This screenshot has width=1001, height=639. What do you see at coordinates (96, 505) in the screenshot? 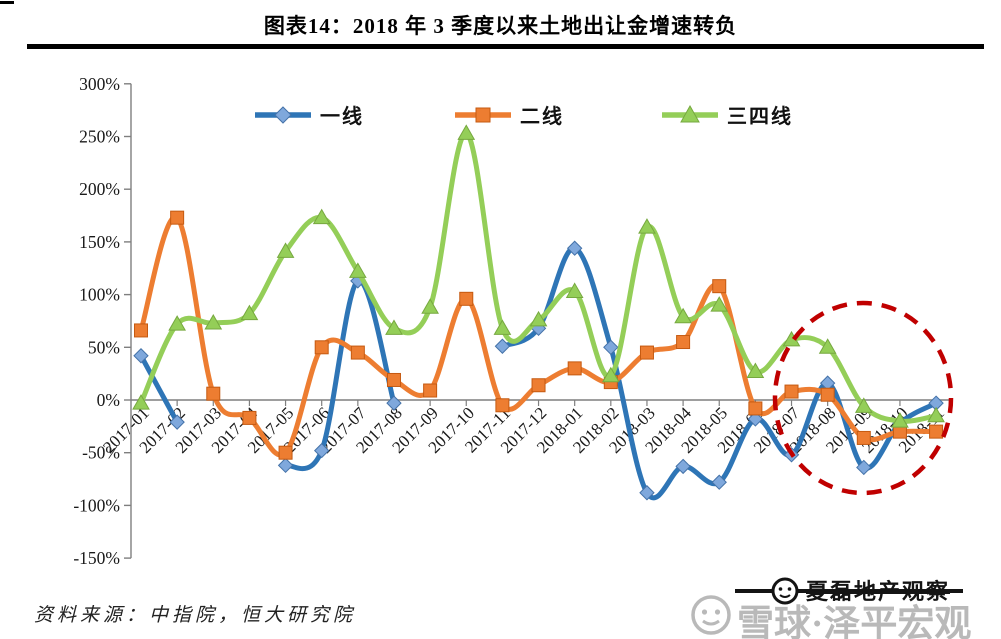
I see `y-tick-label: -100%` at bounding box center [96, 505].